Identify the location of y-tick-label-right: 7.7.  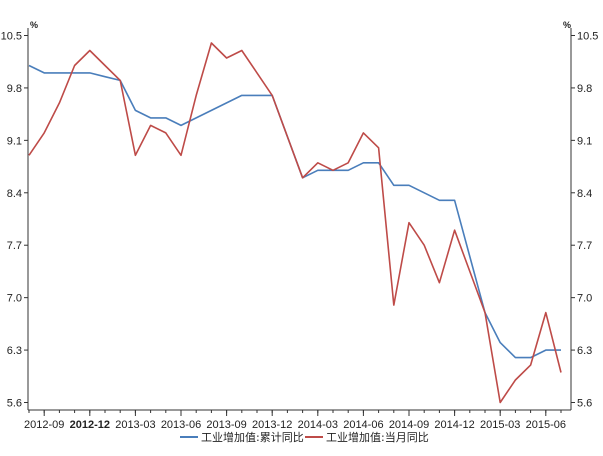
(584, 246).